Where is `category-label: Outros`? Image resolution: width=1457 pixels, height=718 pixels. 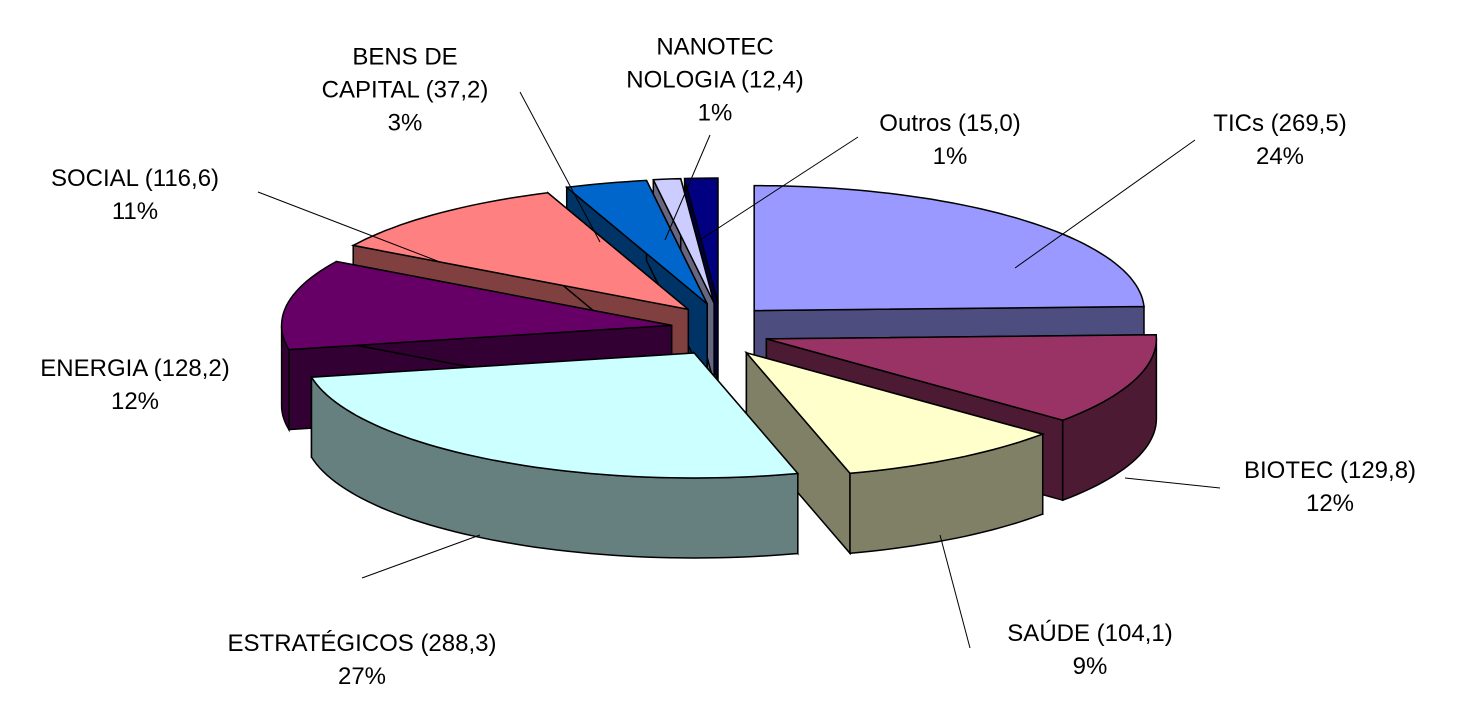
category-label: Outros is located at coordinates (915, 123).